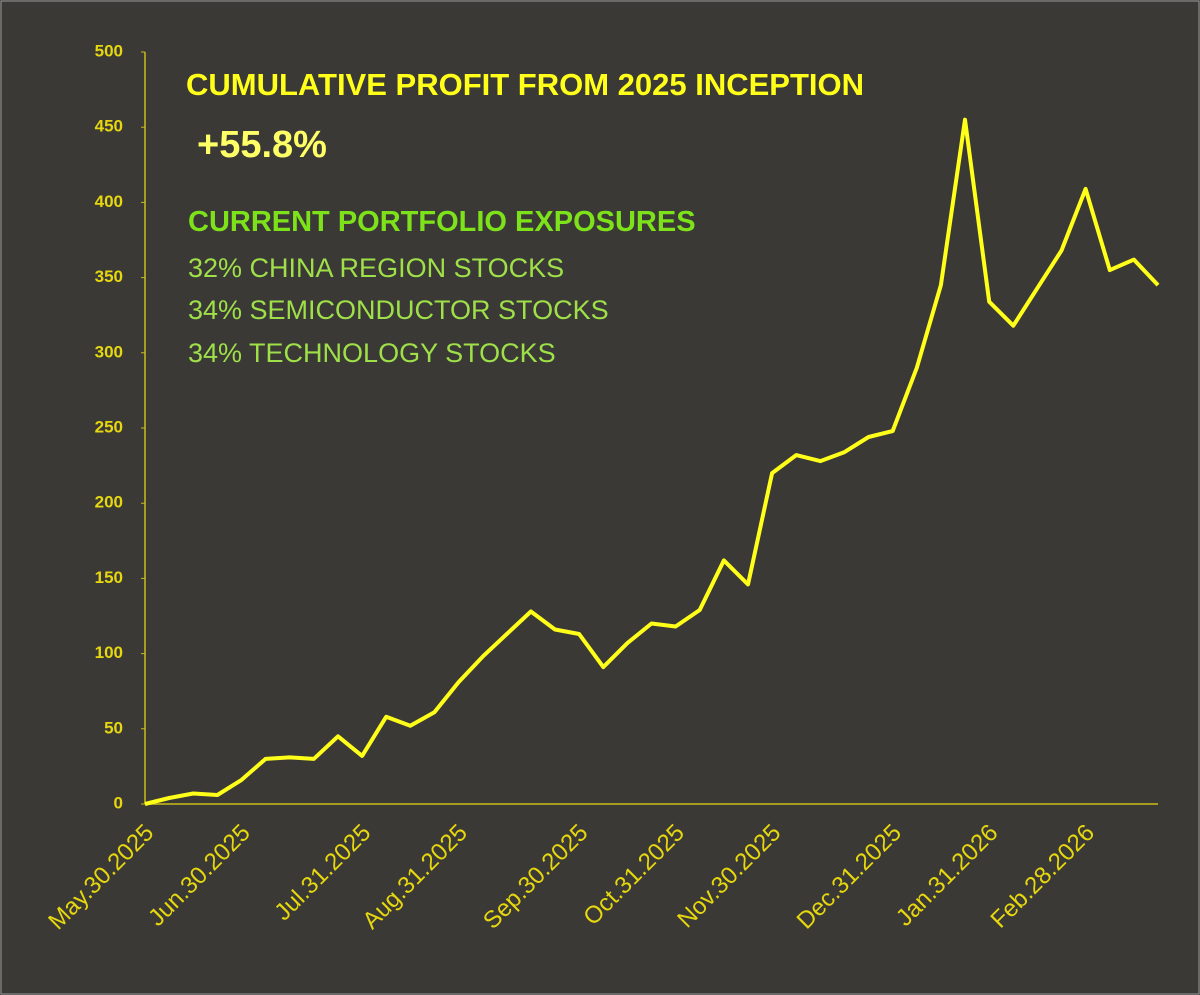  Describe the element at coordinates (262, 145) in the screenshot. I see `chart-subtitle: +55.8%` at that location.